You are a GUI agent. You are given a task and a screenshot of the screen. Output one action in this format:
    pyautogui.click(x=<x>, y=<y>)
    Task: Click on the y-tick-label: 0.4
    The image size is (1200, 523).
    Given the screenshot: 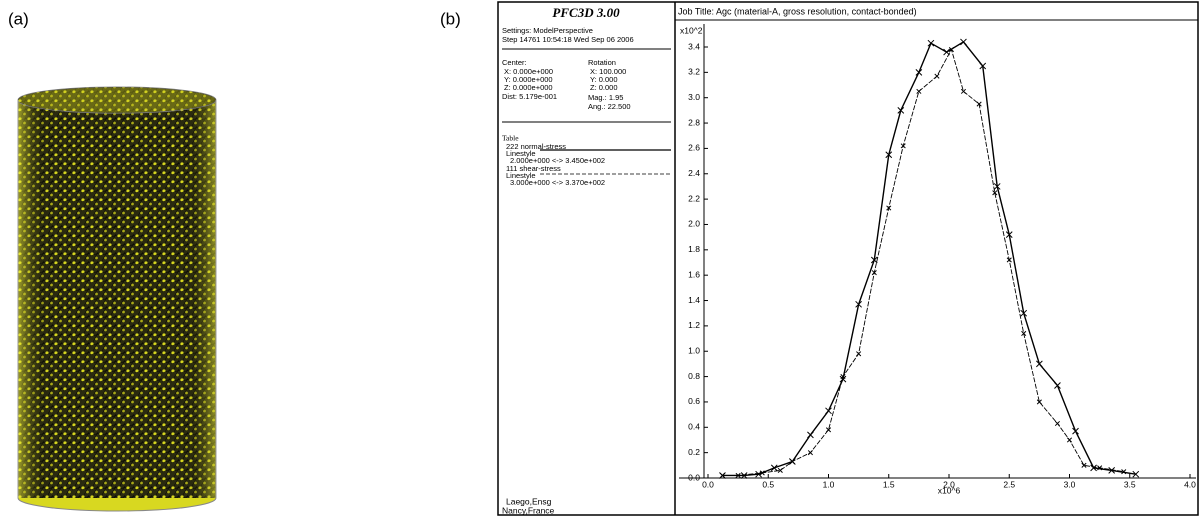 What is the action you would take?
    pyautogui.click(x=694, y=427)
    